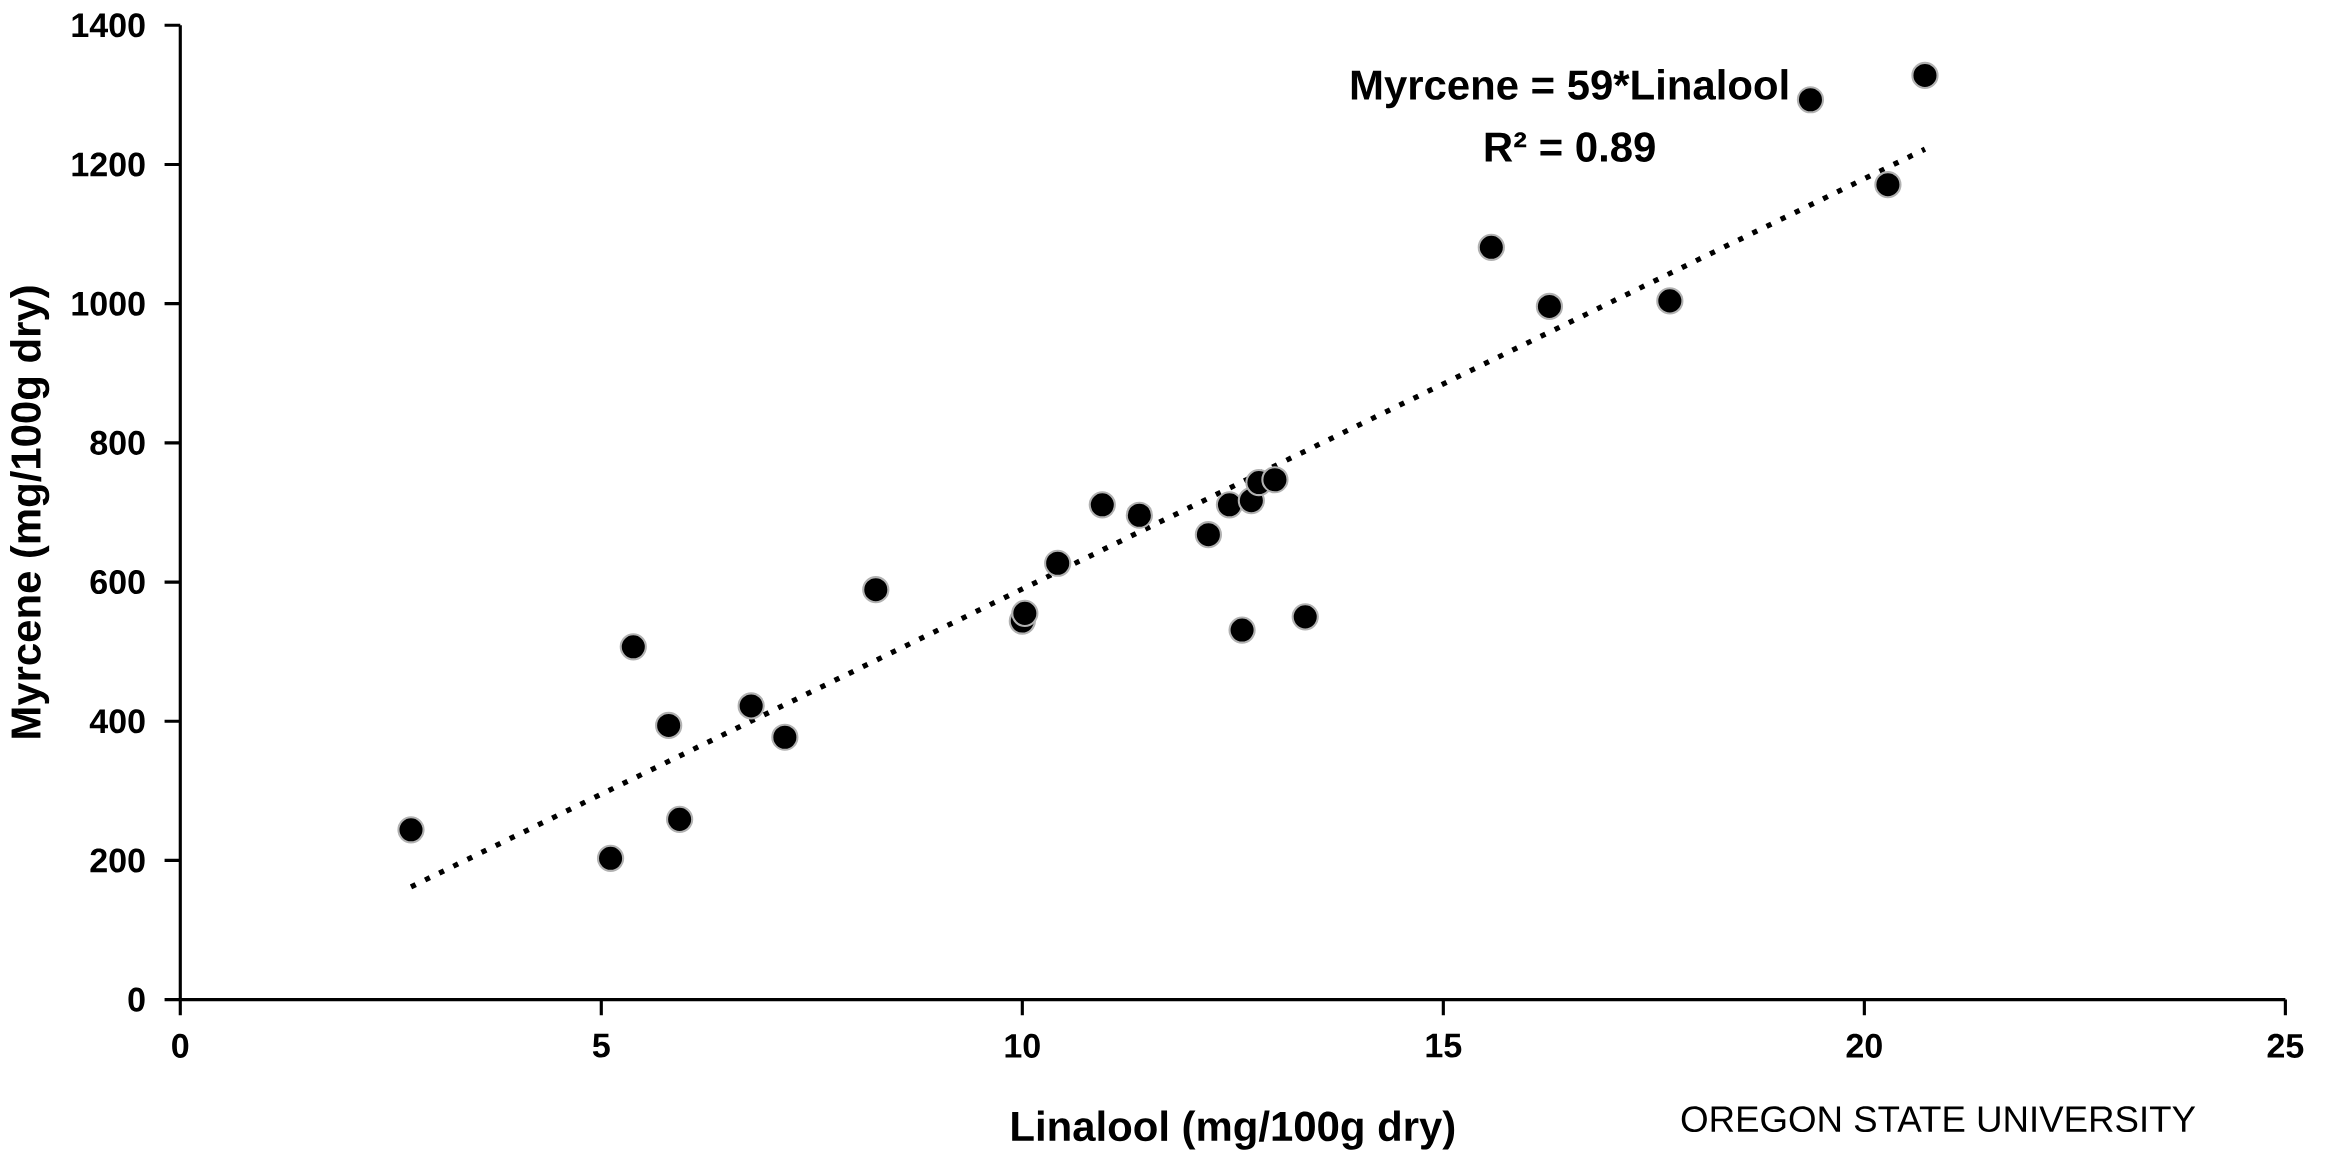 This screenshot has height=1155, width=2336. I want to click on x-tick-label: 10, so click(1022, 1046).